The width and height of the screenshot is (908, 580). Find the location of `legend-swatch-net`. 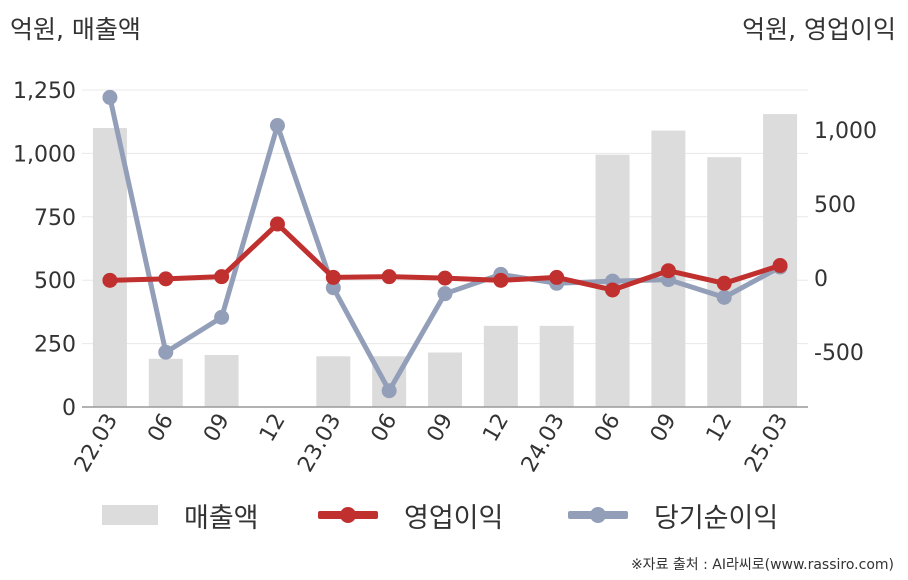

legend-swatch-net is located at coordinates (598, 515).